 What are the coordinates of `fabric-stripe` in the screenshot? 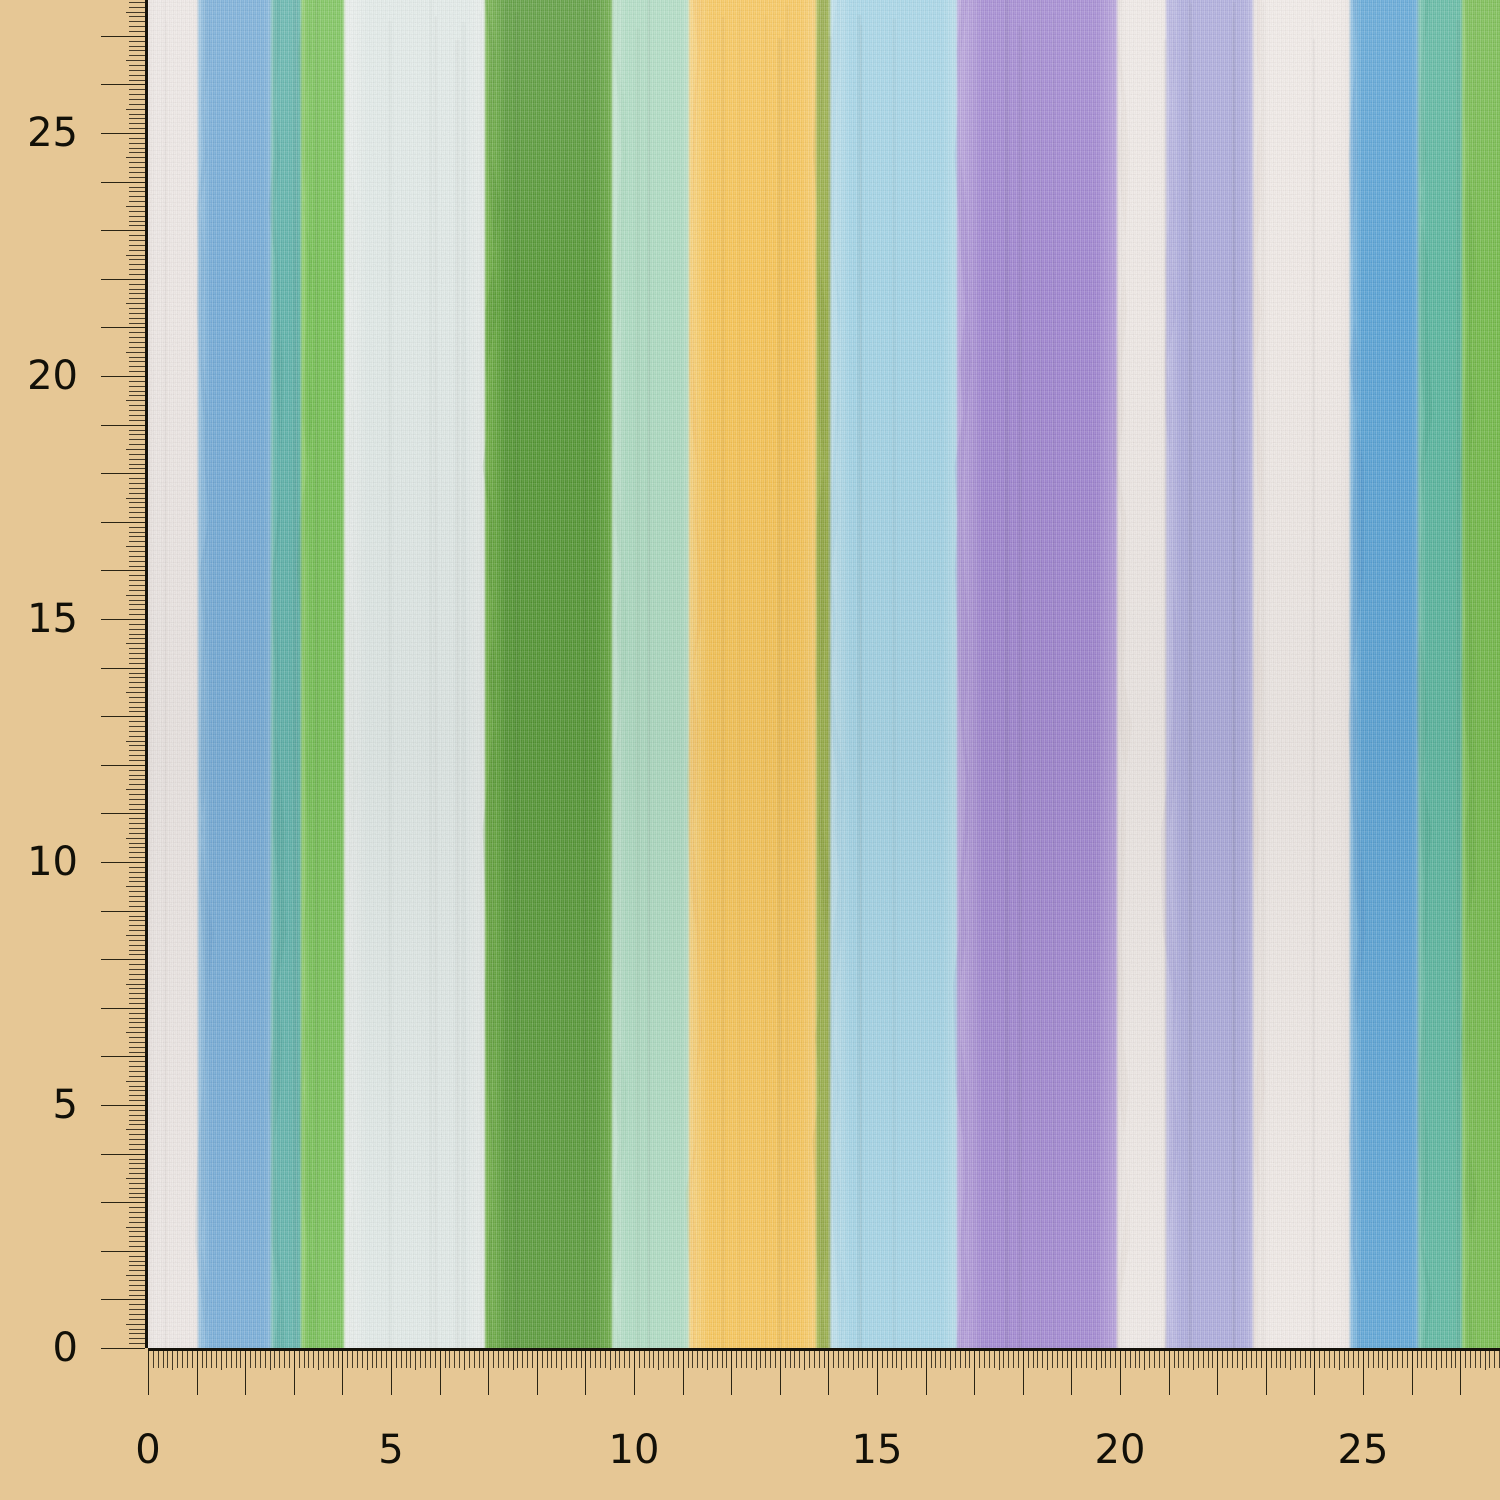 It's located at (896, 674).